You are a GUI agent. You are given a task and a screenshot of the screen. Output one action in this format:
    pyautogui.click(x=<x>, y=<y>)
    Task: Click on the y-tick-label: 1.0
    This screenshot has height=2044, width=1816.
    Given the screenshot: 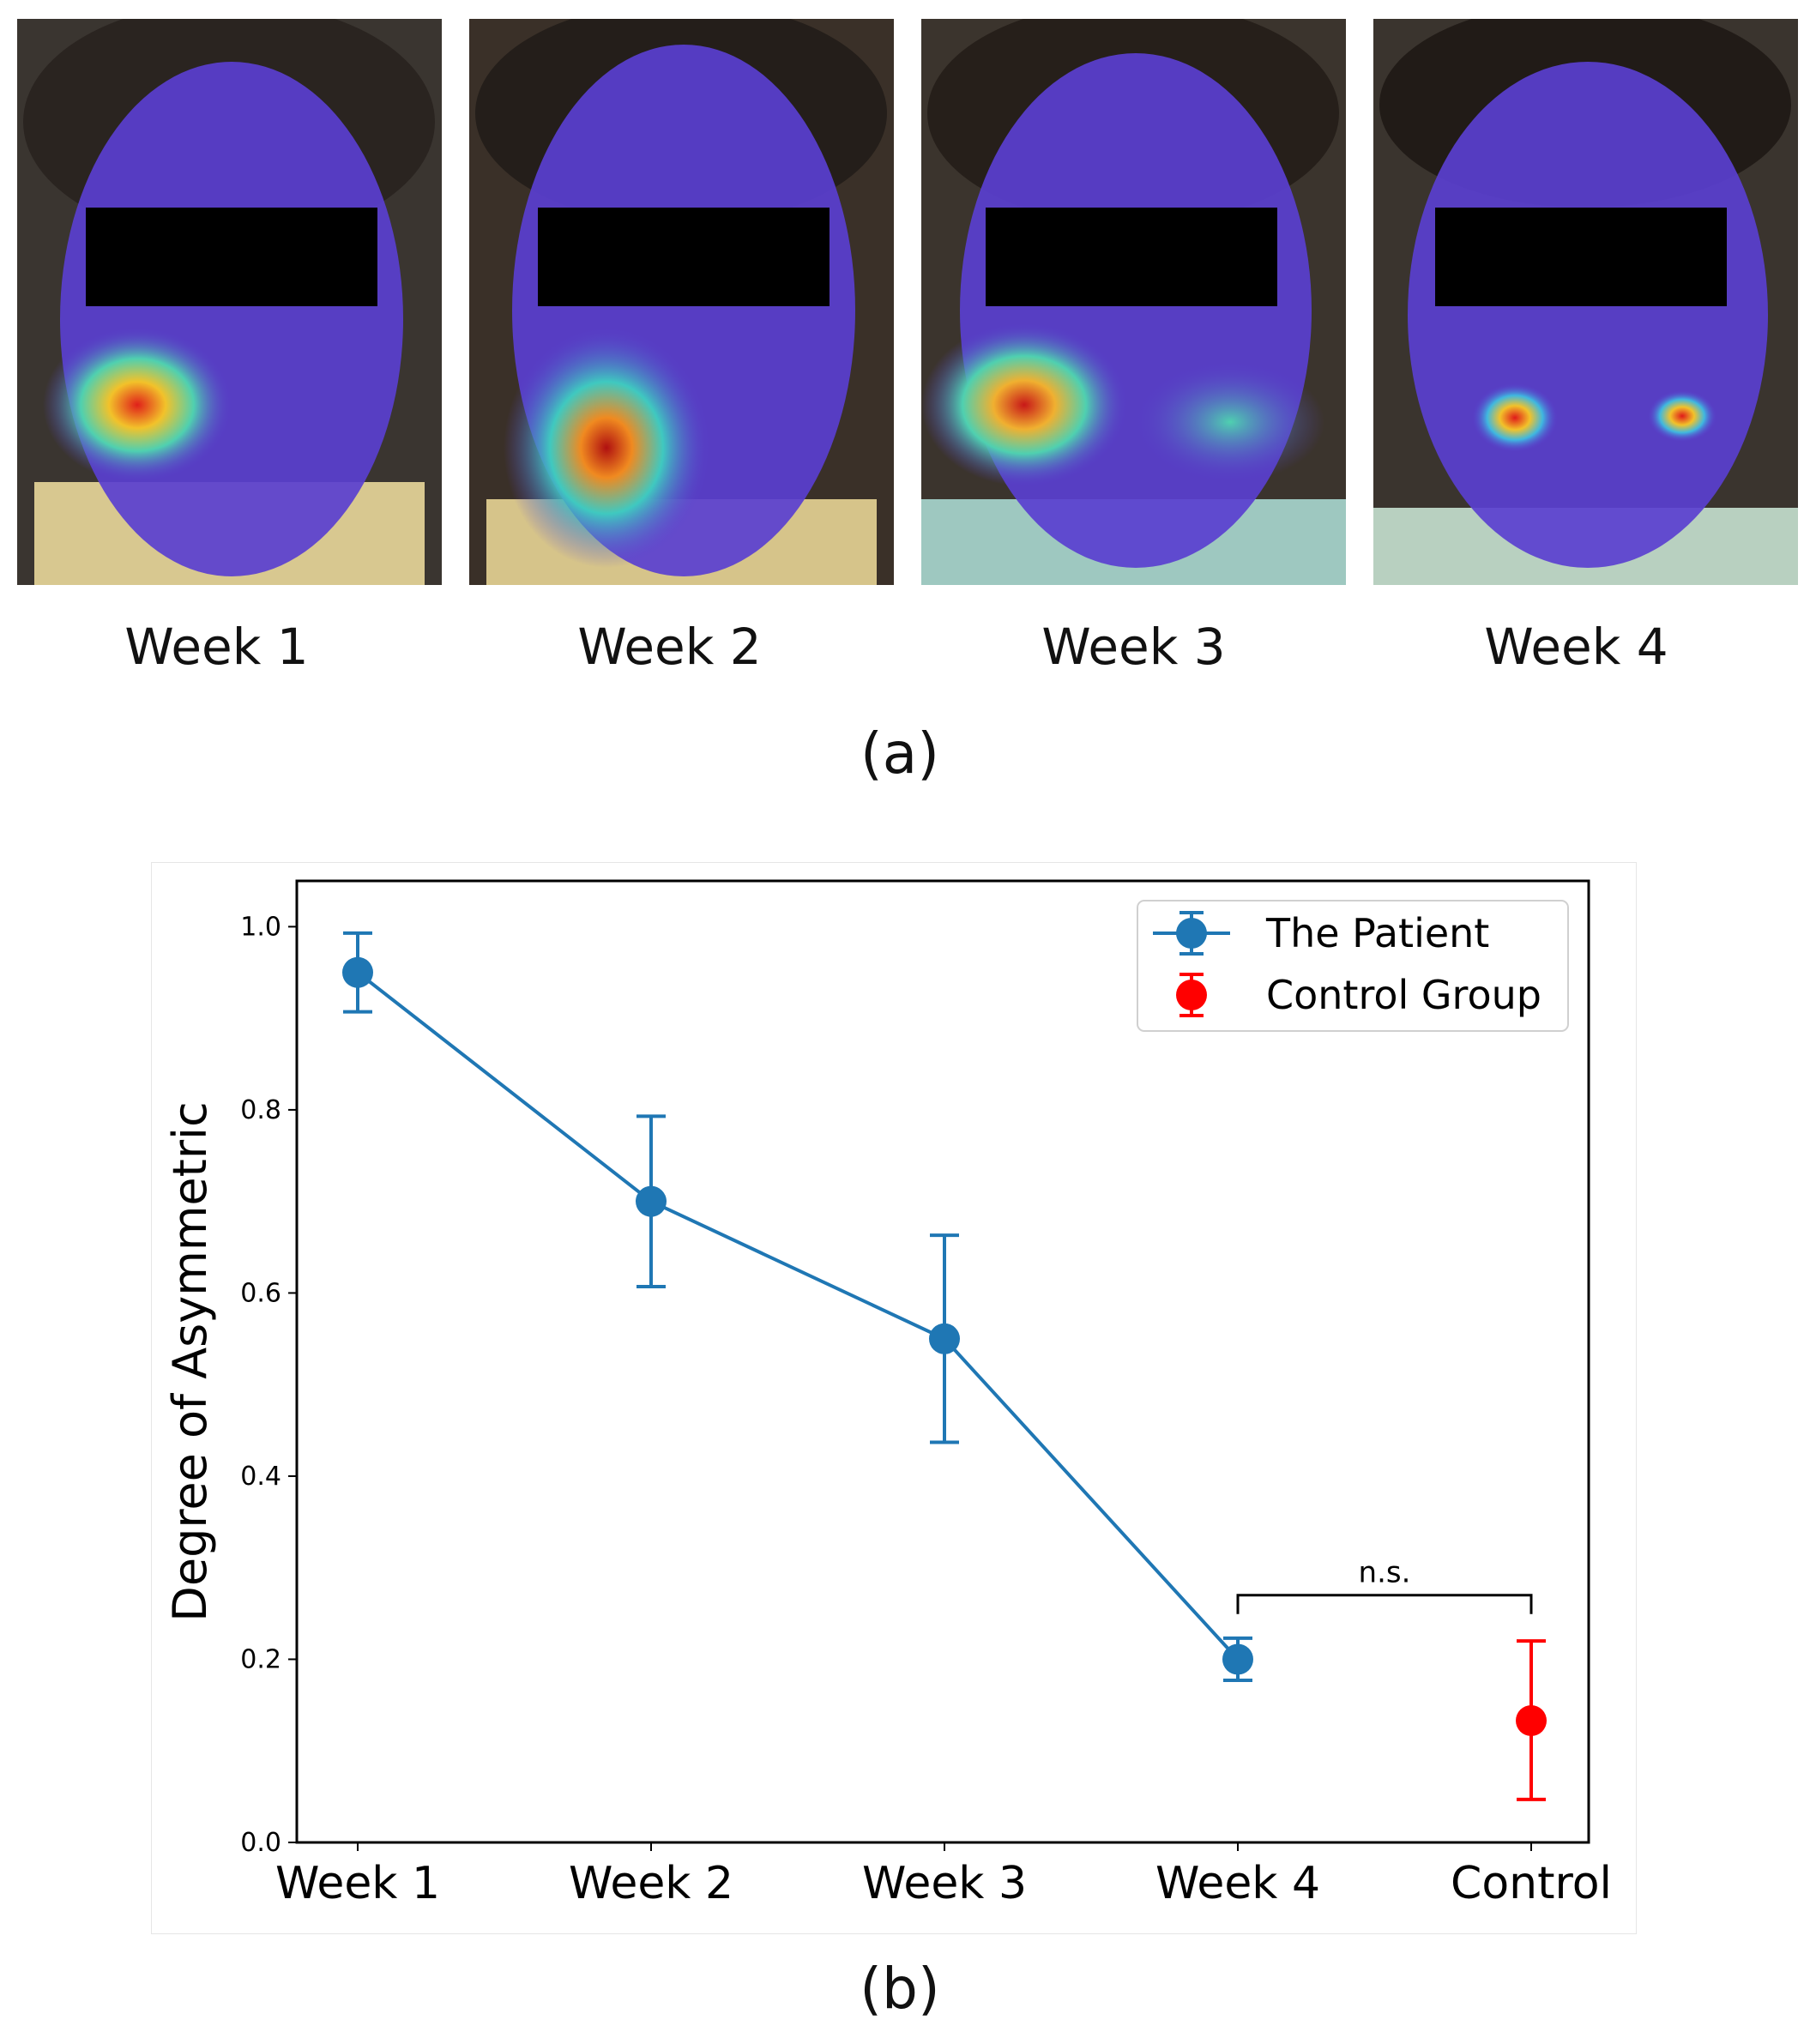 What is the action you would take?
    pyautogui.click(x=260, y=927)
    